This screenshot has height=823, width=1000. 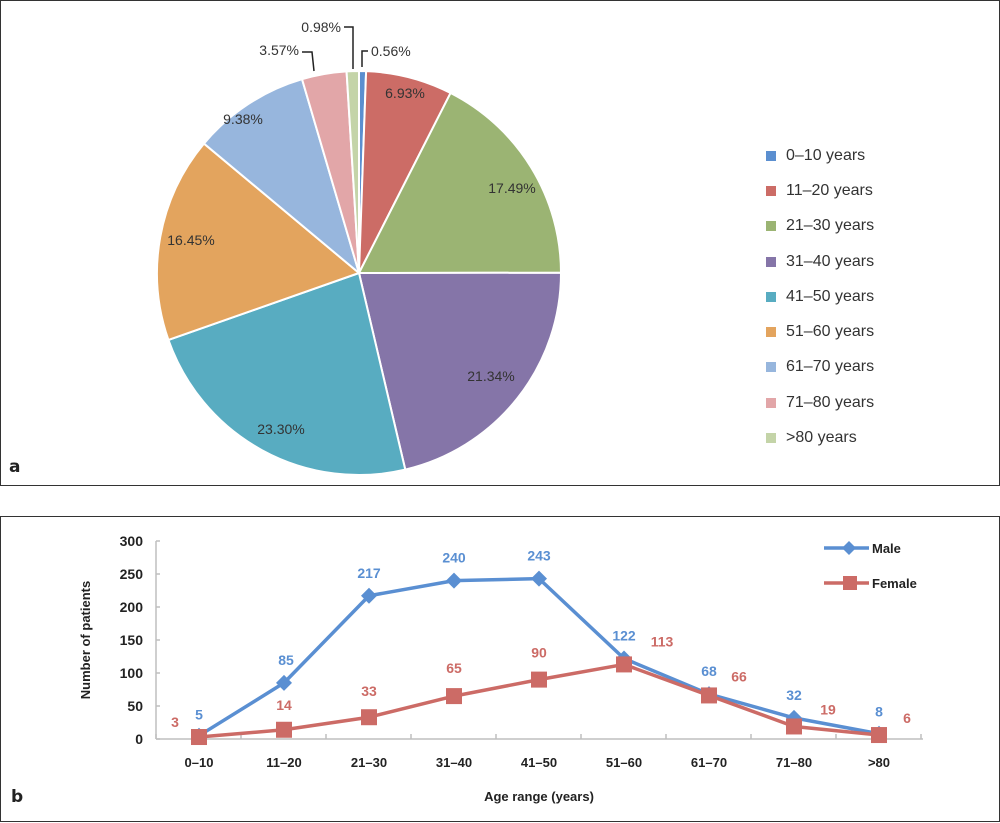 I want to click on x-tick-label: 0–10, so click(x=199, y=762).